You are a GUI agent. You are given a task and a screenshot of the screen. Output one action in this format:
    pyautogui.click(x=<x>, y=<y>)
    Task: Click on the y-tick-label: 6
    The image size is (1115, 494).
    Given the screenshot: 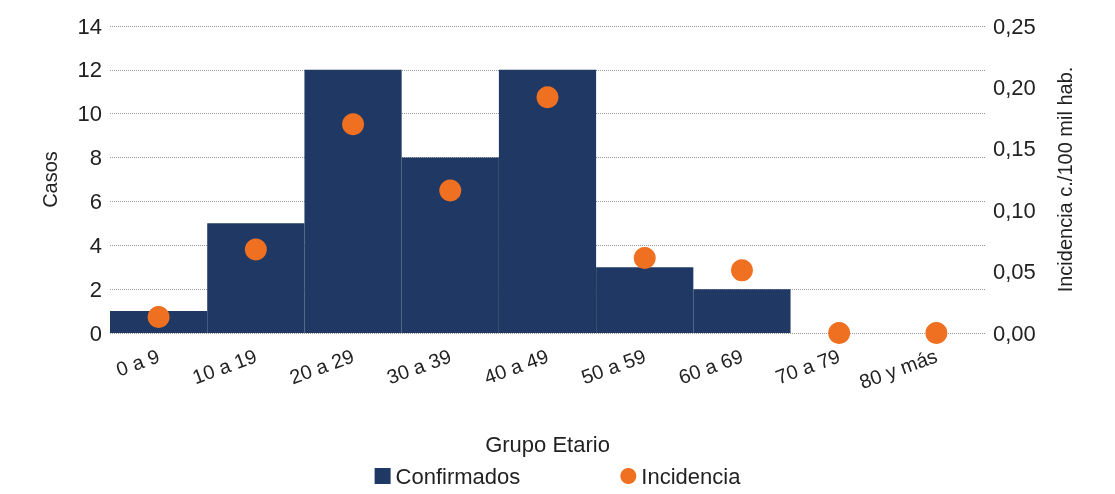 What is the action you would take?
    pyautogui.click(x=95, y=201)
    